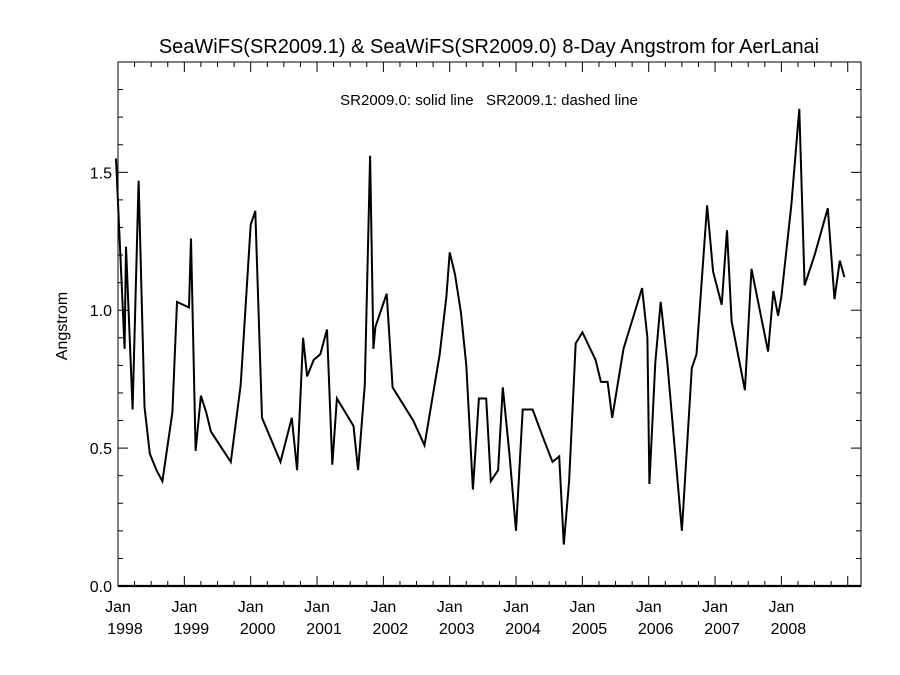  What do you see at coordinates (62, 326) in the screenshot?
I see `y-axis-label: Angstrom` at bounding box center [62, 326].